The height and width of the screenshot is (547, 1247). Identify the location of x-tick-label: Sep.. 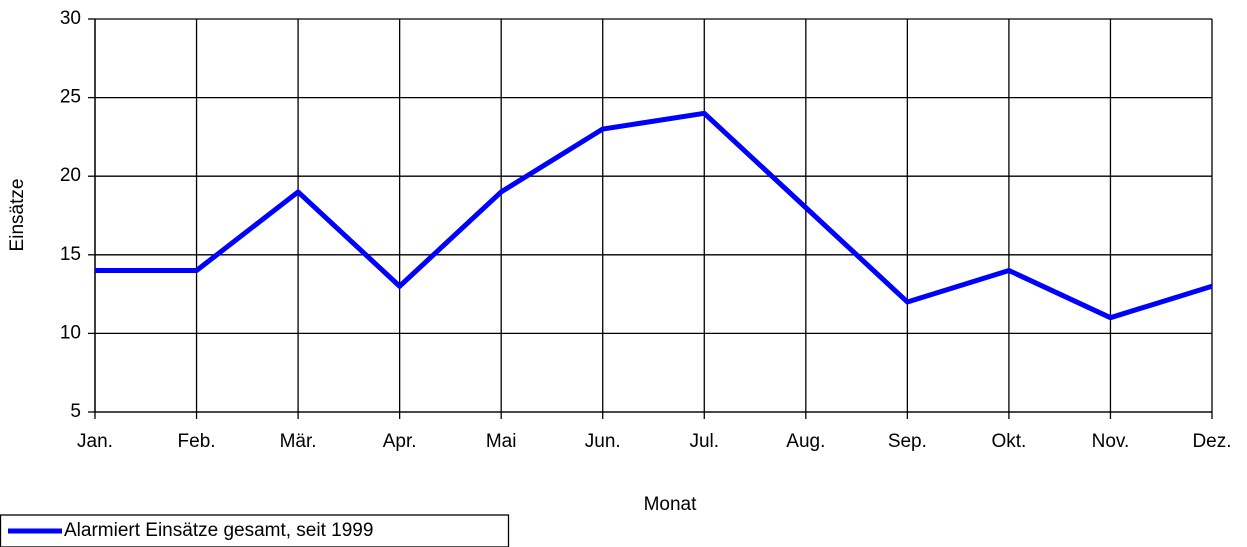
(907, 441).